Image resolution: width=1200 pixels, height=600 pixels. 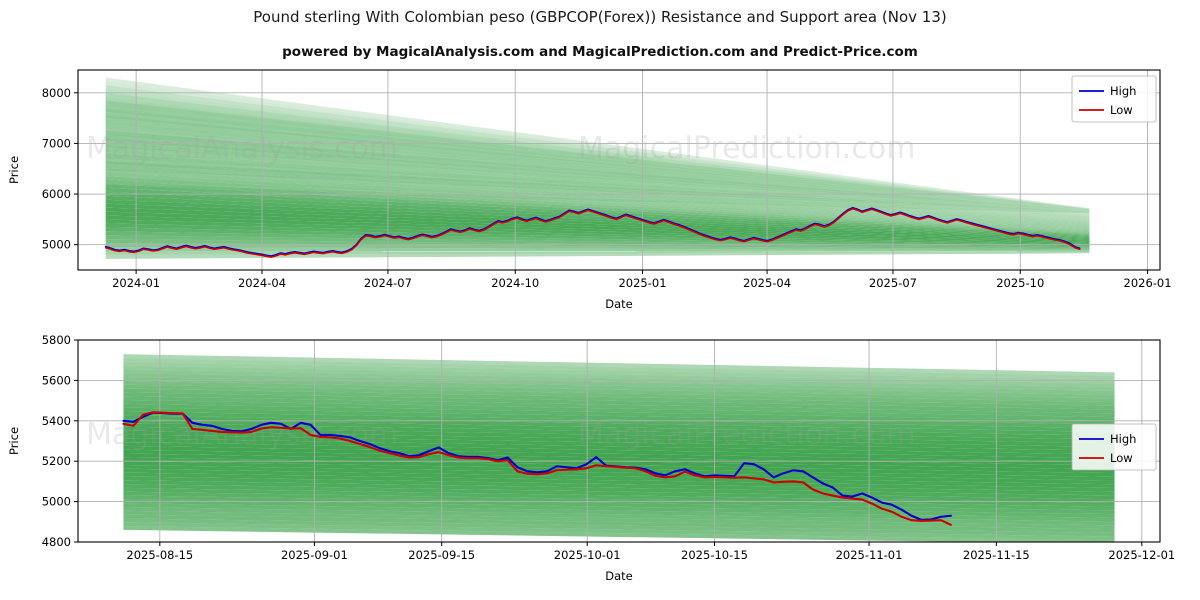 What do you see at coordinates (56, 461) in the screenshot?
I see `y-tick-label: 5200` at bounding box center [56, 461].